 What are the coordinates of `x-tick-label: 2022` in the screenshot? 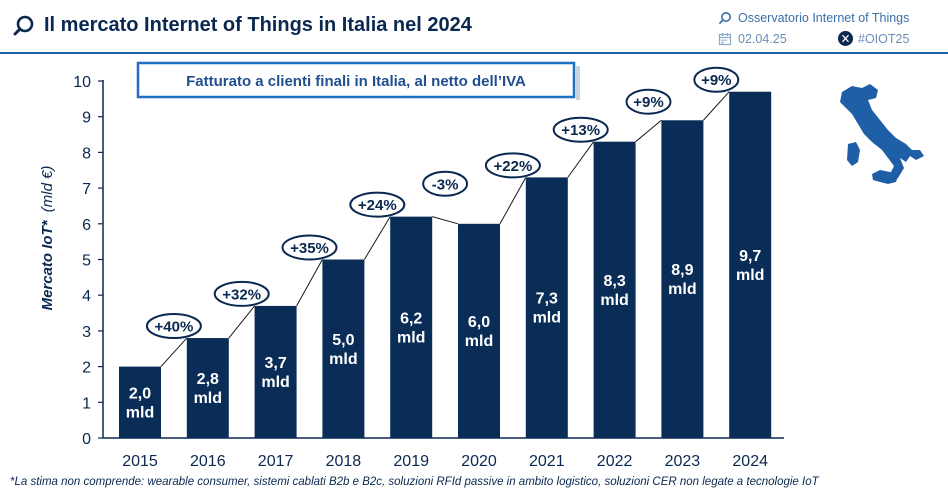 It's located at (615, 461).